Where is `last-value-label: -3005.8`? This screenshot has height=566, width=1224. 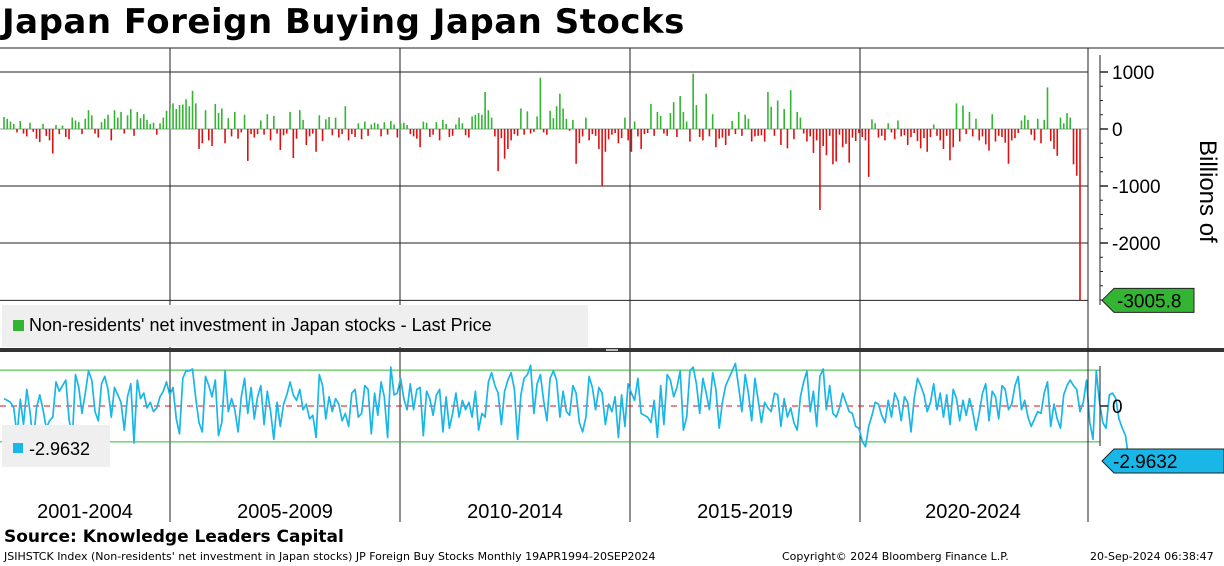 last-value-label: -3005.8 is located at coordinates (1149, 301).